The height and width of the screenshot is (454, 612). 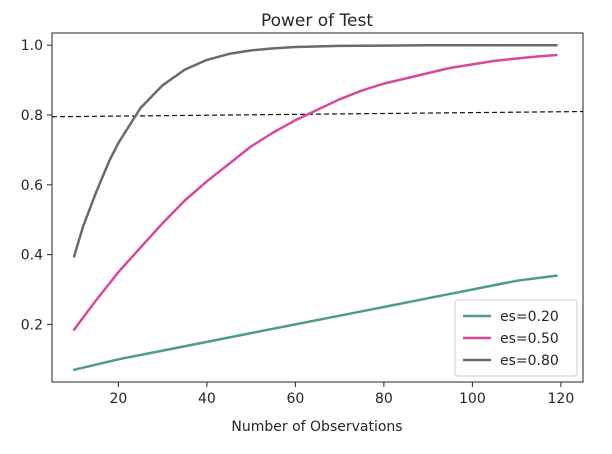 What do you see at coordinates (295, 399) in the screenshot?
I see `x-tick-label: 60` at bounding box center [295, 399].